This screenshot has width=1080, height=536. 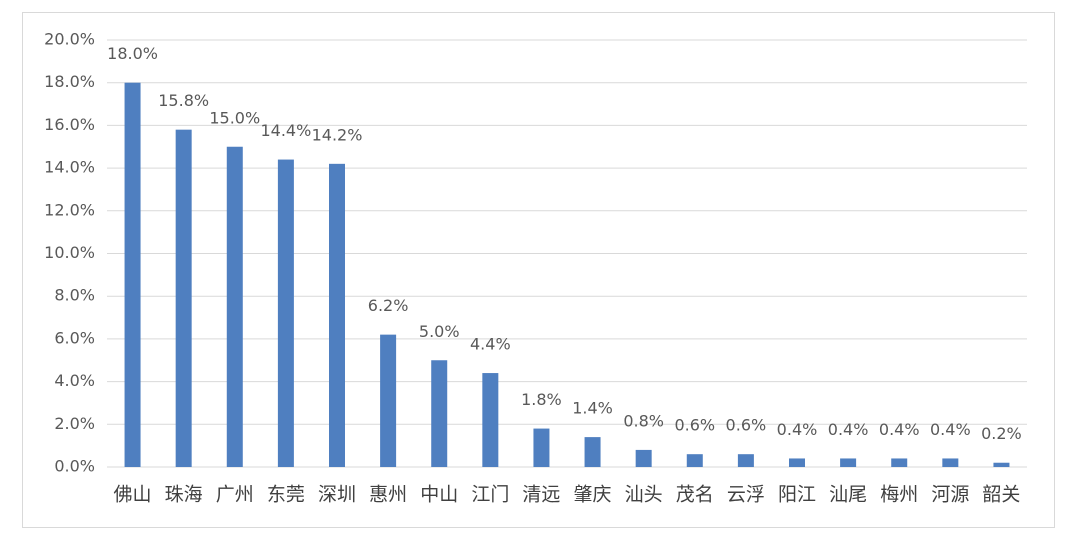 I want to click on value-label: 14.2%, so click(x=337, y=134).